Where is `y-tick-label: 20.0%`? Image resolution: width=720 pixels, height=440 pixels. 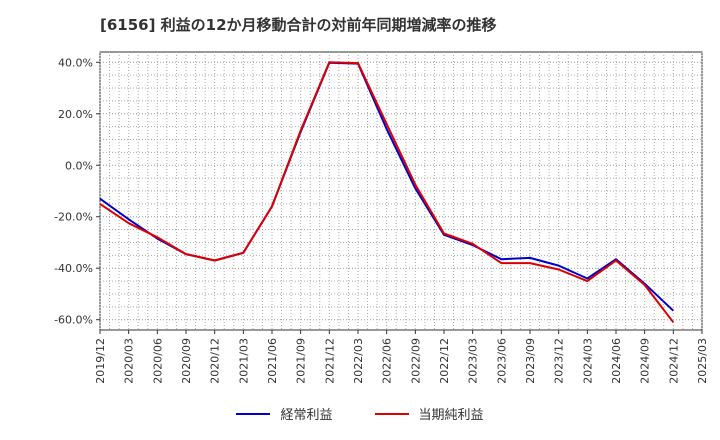 y-tick-label: 20.0% is located at coordinates (75, 114).